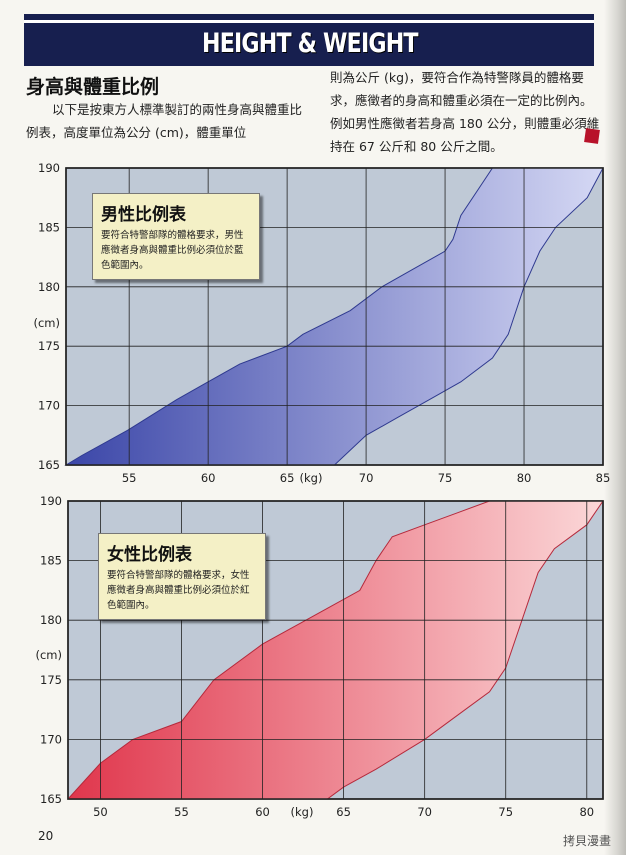 This screenshot has height=855, width=626. I want to click on male-y-tick-label: 185, so click(49, 227).